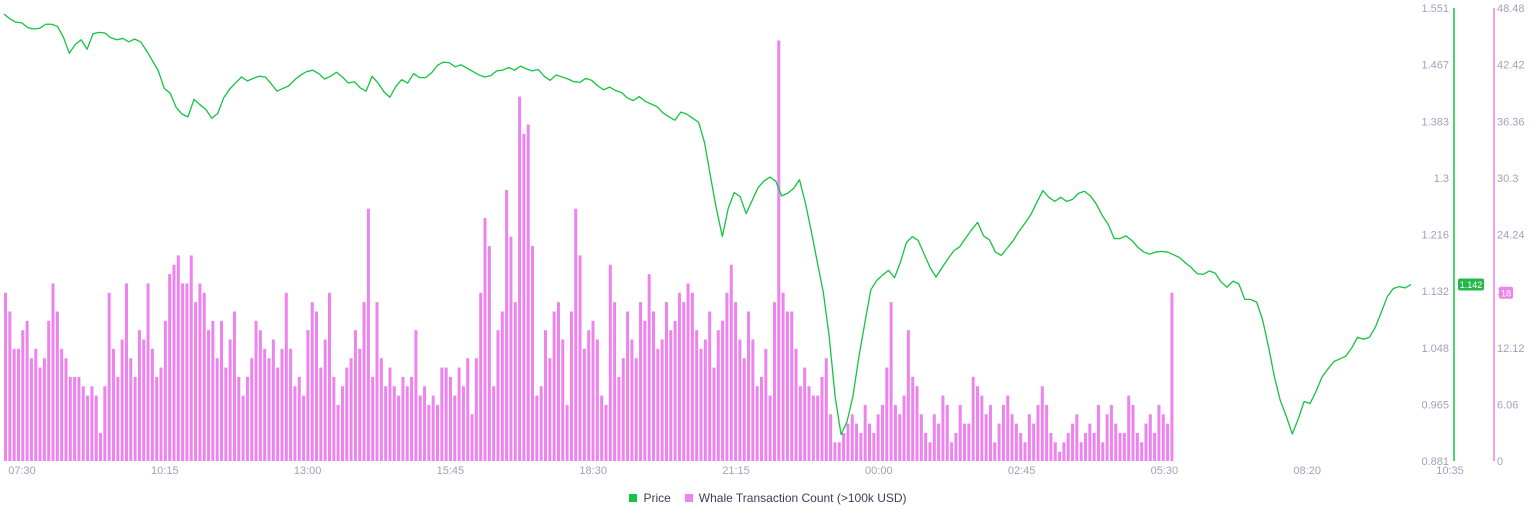 The image size is (1536, 520). What do you see at coordinates (1022, 471) in the screenshot?
I see `x-tick-label: 02:45` at bounding box center [1022, 471].